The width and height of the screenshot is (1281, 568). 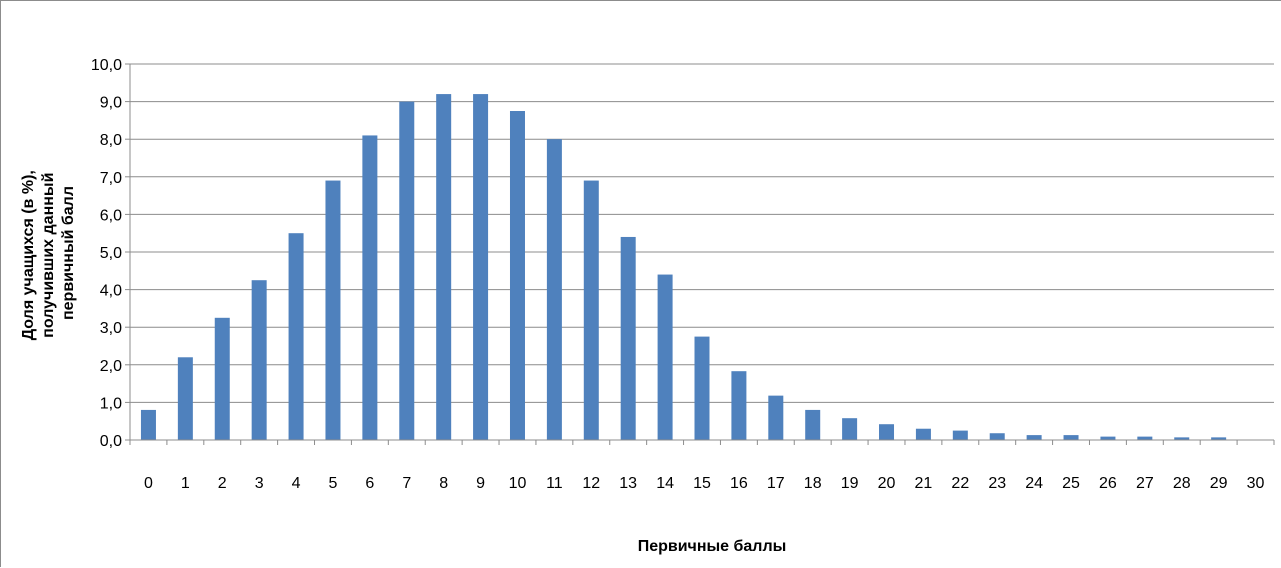 I want to click on x-tick-label: 17, so click(x=776, y=483).